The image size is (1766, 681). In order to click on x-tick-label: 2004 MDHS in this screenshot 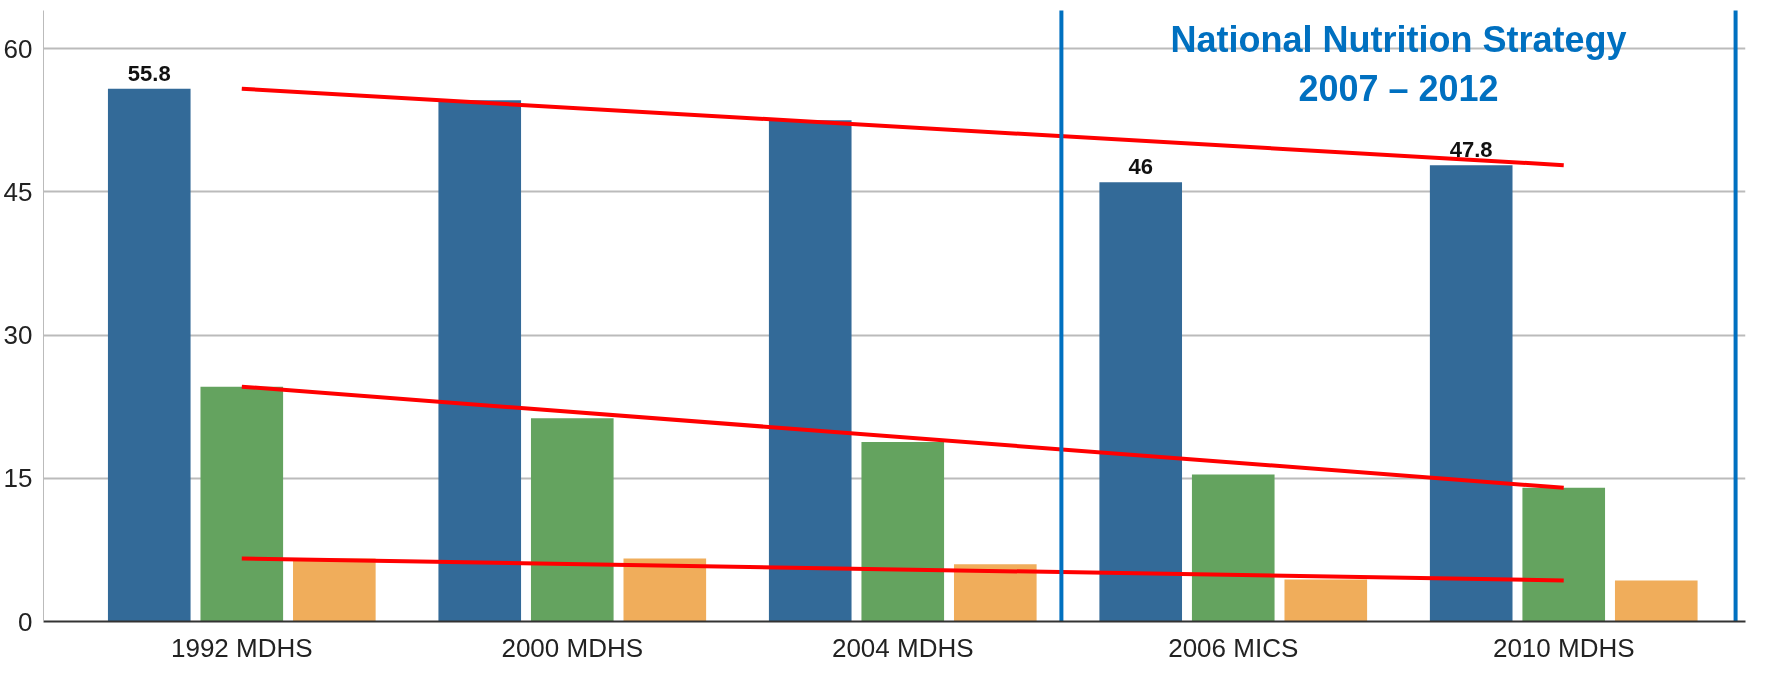, I will do `click(902, 647)`.